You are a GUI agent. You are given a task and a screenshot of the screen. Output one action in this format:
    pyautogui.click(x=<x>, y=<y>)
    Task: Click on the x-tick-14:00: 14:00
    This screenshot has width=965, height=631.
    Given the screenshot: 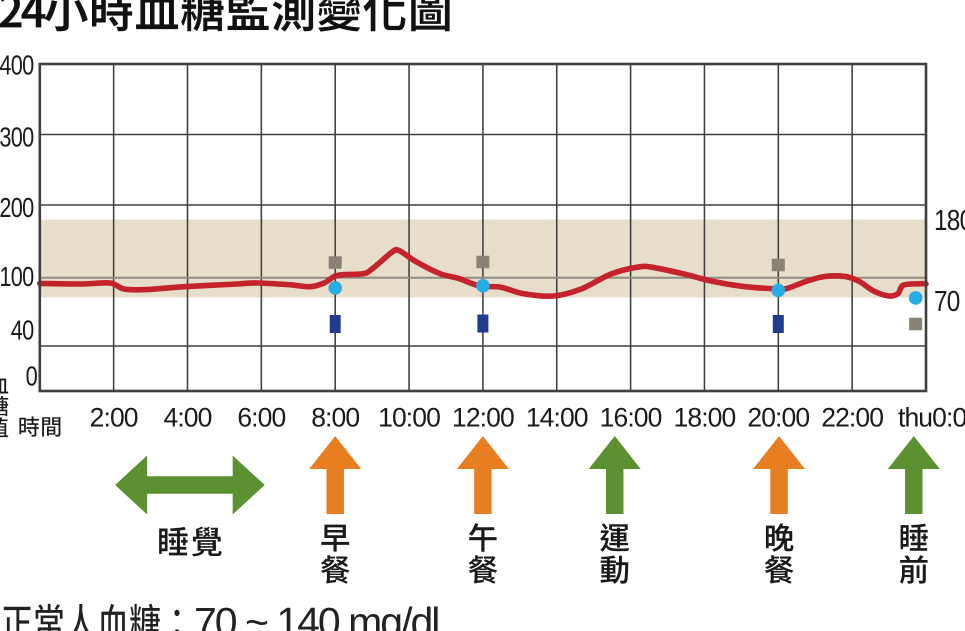 What is the action you would take?
    pyautogui.click(x=557, y=418)
    